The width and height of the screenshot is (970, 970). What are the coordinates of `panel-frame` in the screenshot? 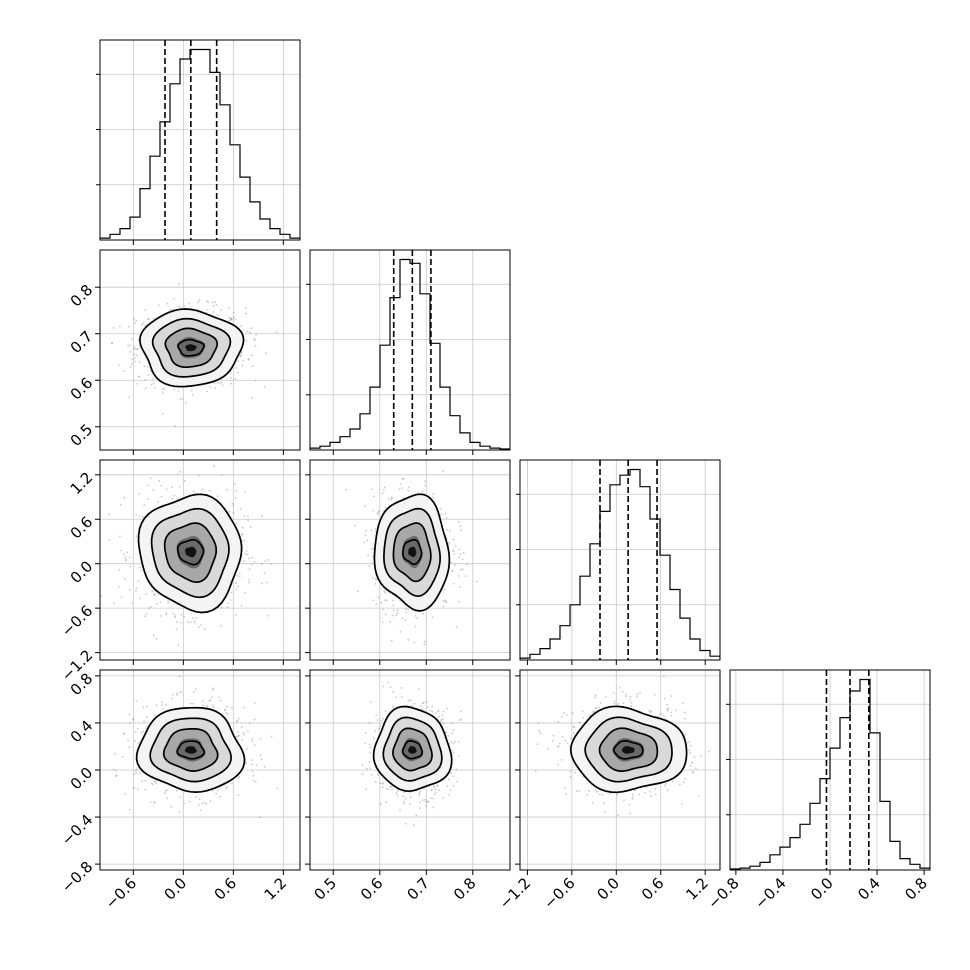 It's located at (620, 560).